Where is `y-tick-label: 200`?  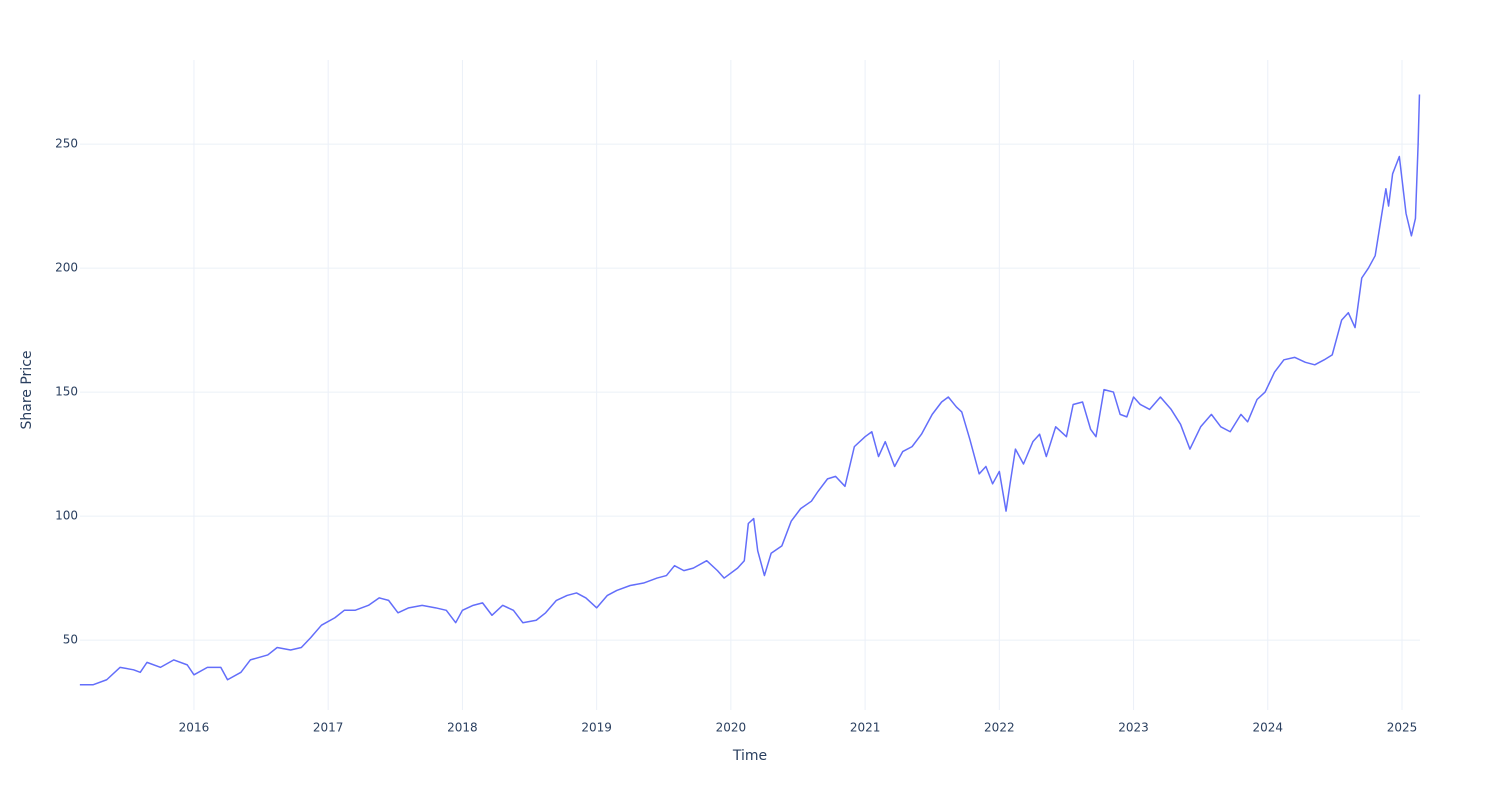
y-tick-label: 200 is located at coordinates (66, 268).